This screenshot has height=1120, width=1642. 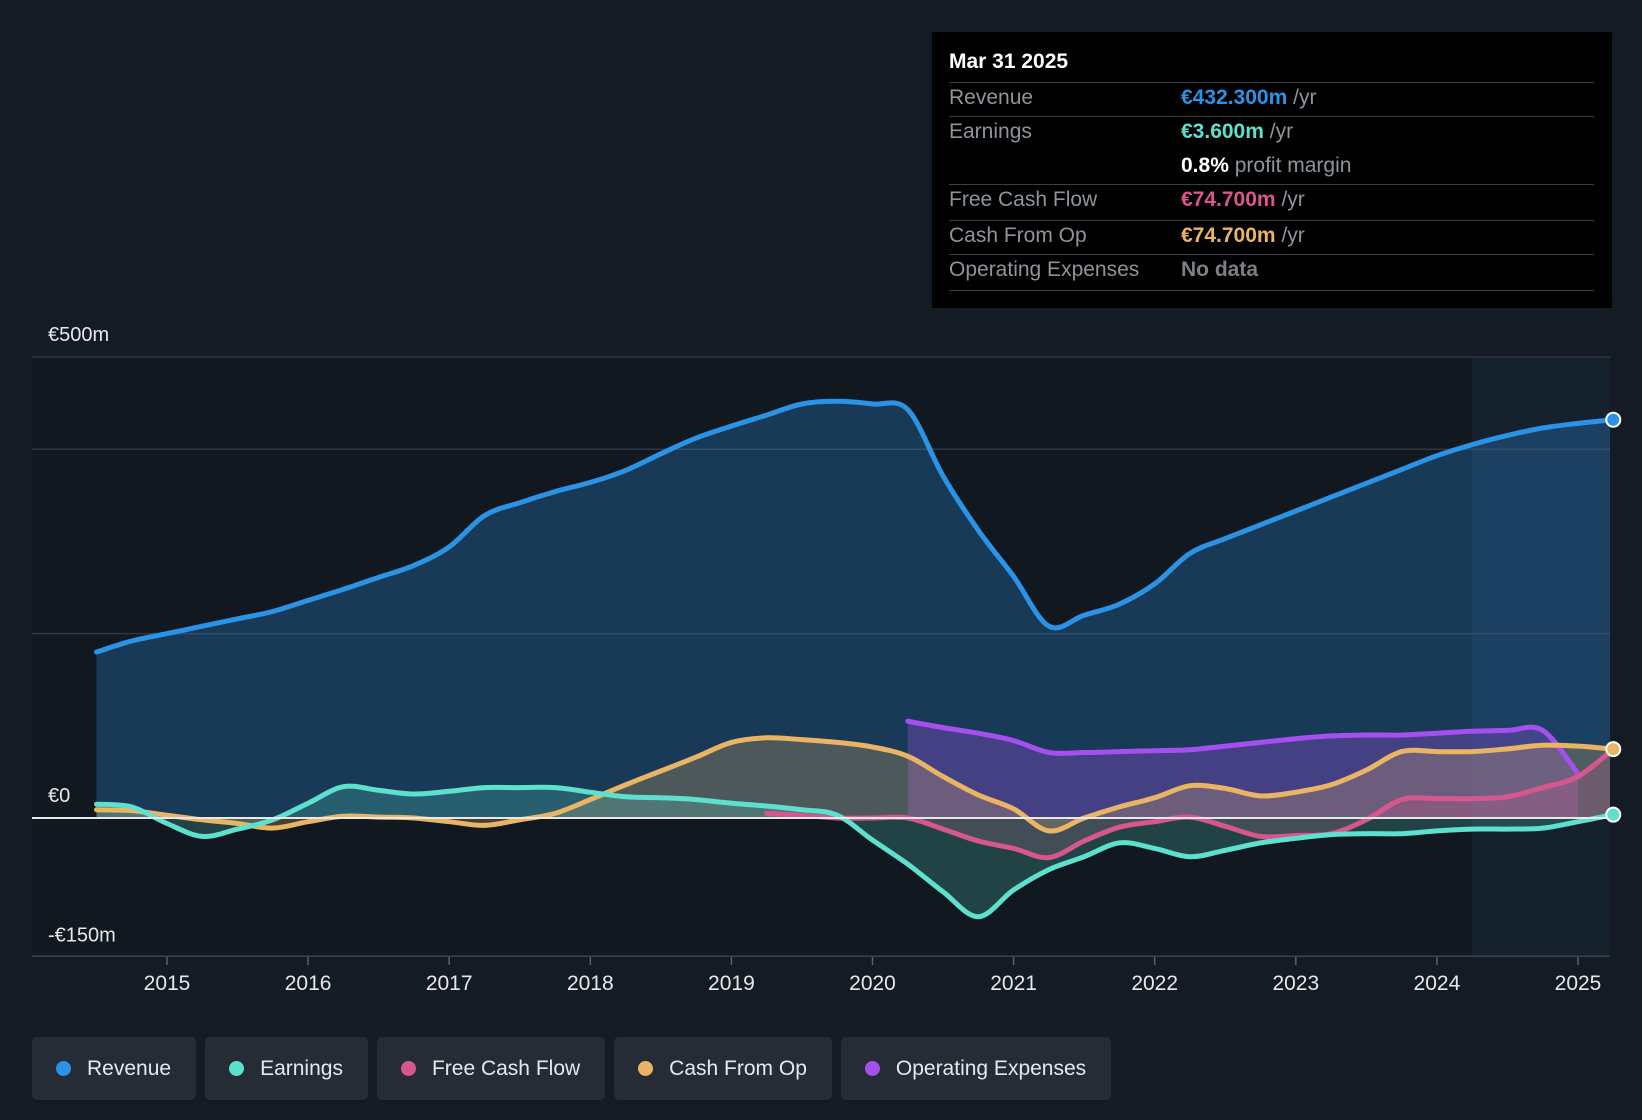 I want to click on tooltip-value: 0.8% profit margin, so click(x=1266, y=166).